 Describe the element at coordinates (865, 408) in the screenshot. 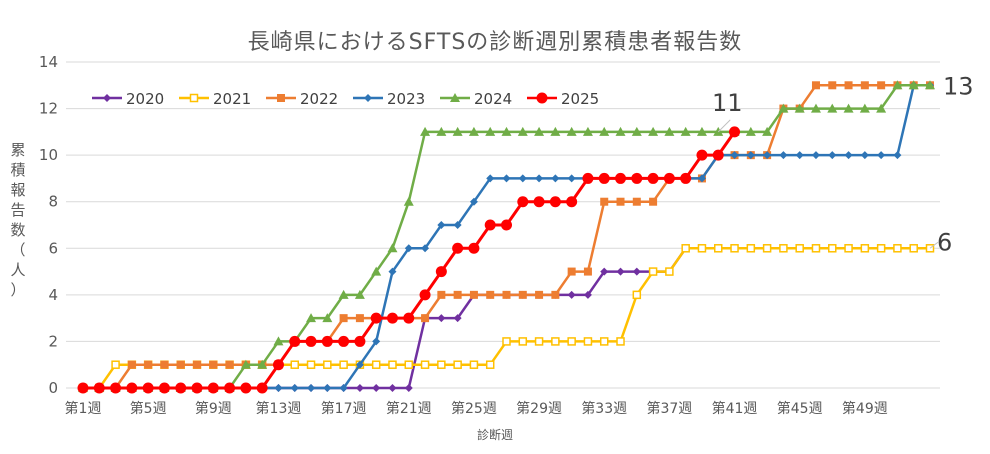

I see `x-tick-label: 第49週` at that location.